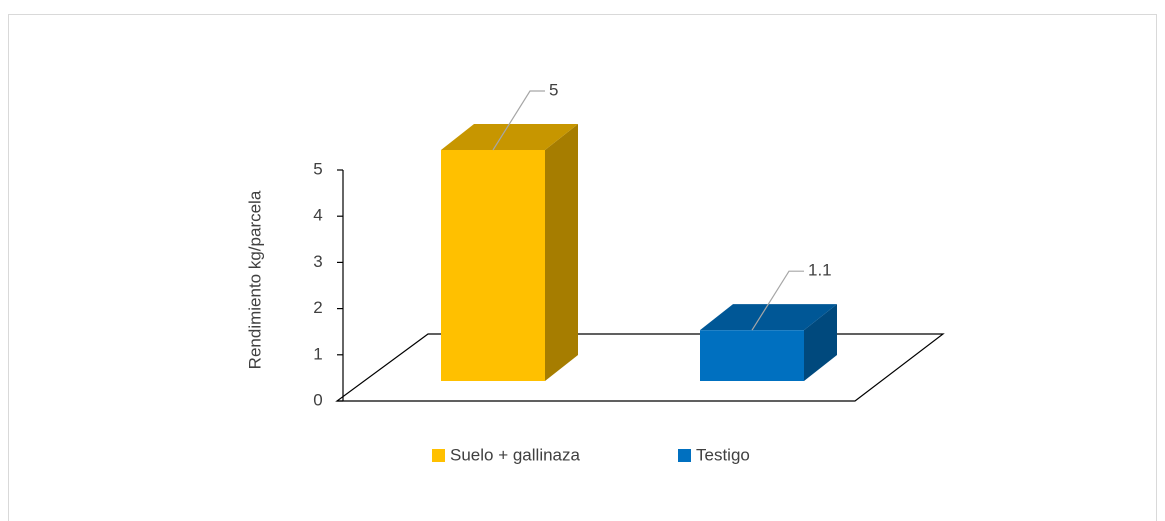 The width and height of the screenshot is (1165, 521). Describe the element at coordinates (317, 353) in the screenshot. I see `y-tick-label: 1` at that location.